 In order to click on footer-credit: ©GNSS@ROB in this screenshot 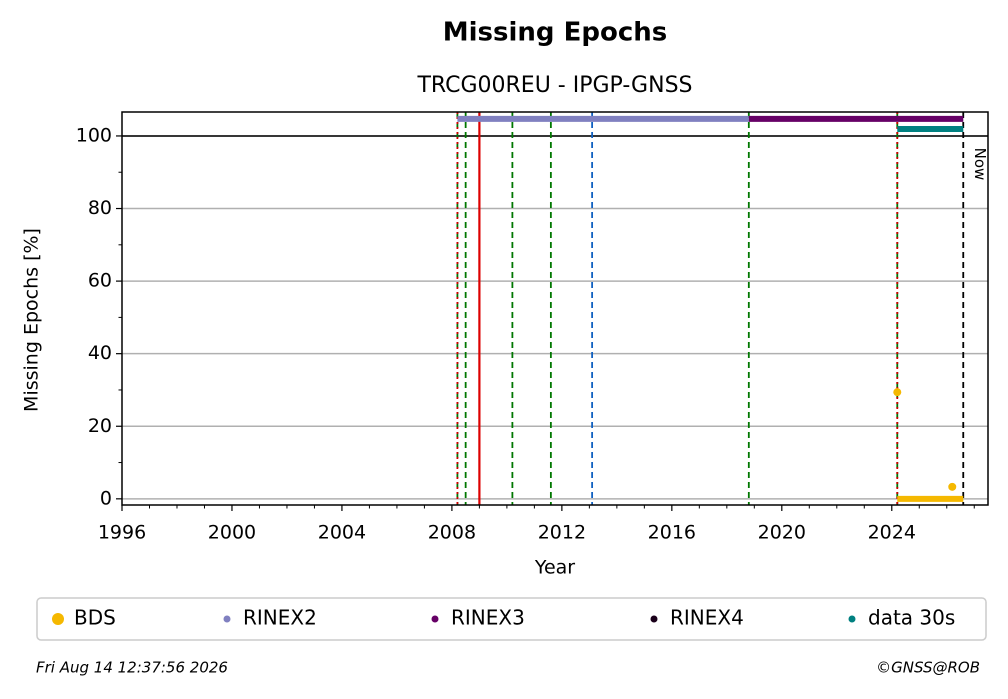, I will do `click(928, 668)`.